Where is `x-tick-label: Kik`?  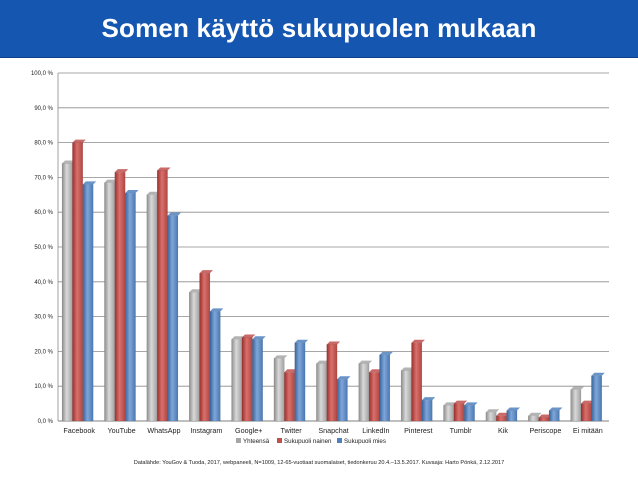
x-tick-label: Kik is located at coordinates (503, 430).